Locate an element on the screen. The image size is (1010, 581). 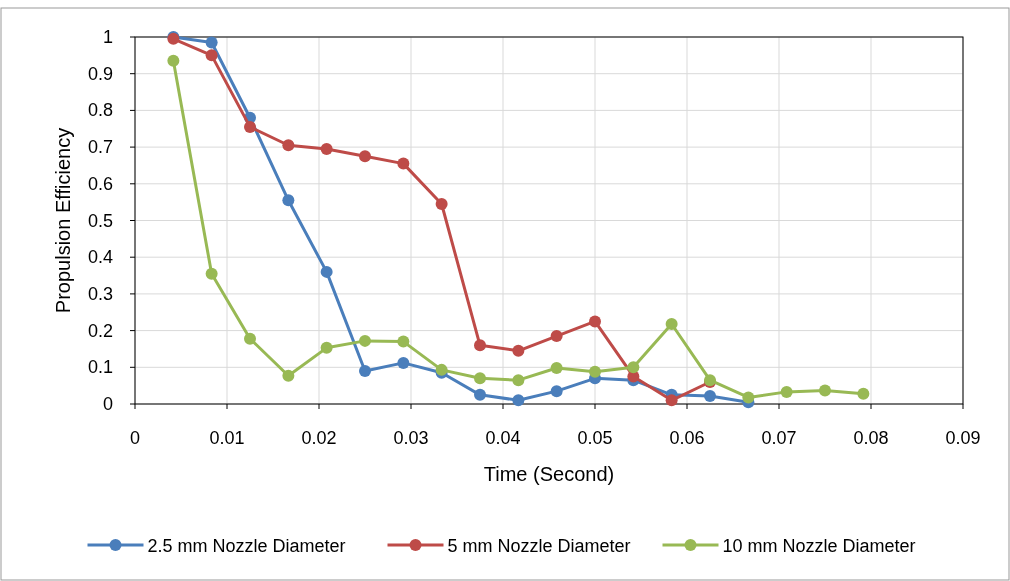
y-tick-label: 0.9 is located at coordinates (100, 73).